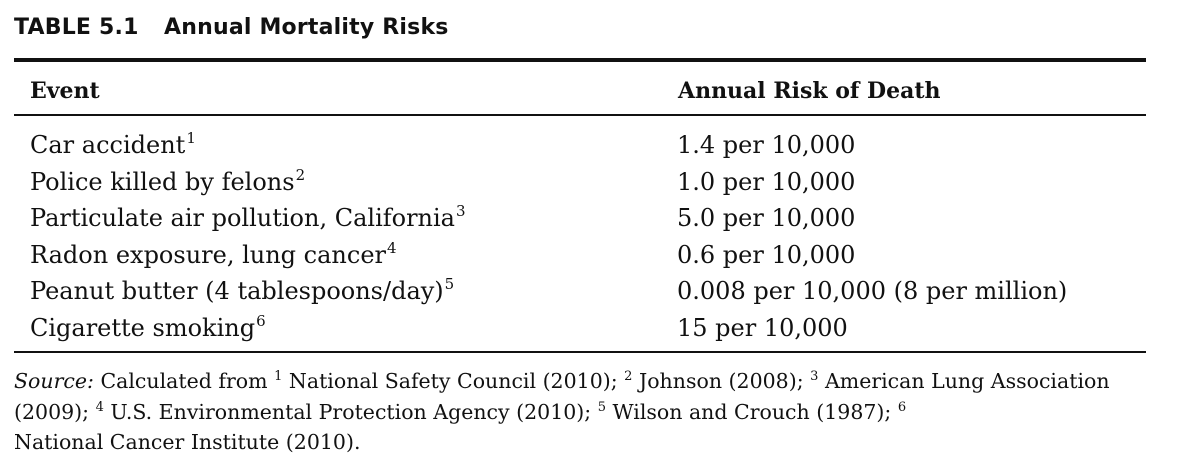 The height and width of the screenshot is (460, 1183). Describe the element at coordinates (306, 27) in the screenshot. I see `table-title: Annual Mortality Risks` at that location.